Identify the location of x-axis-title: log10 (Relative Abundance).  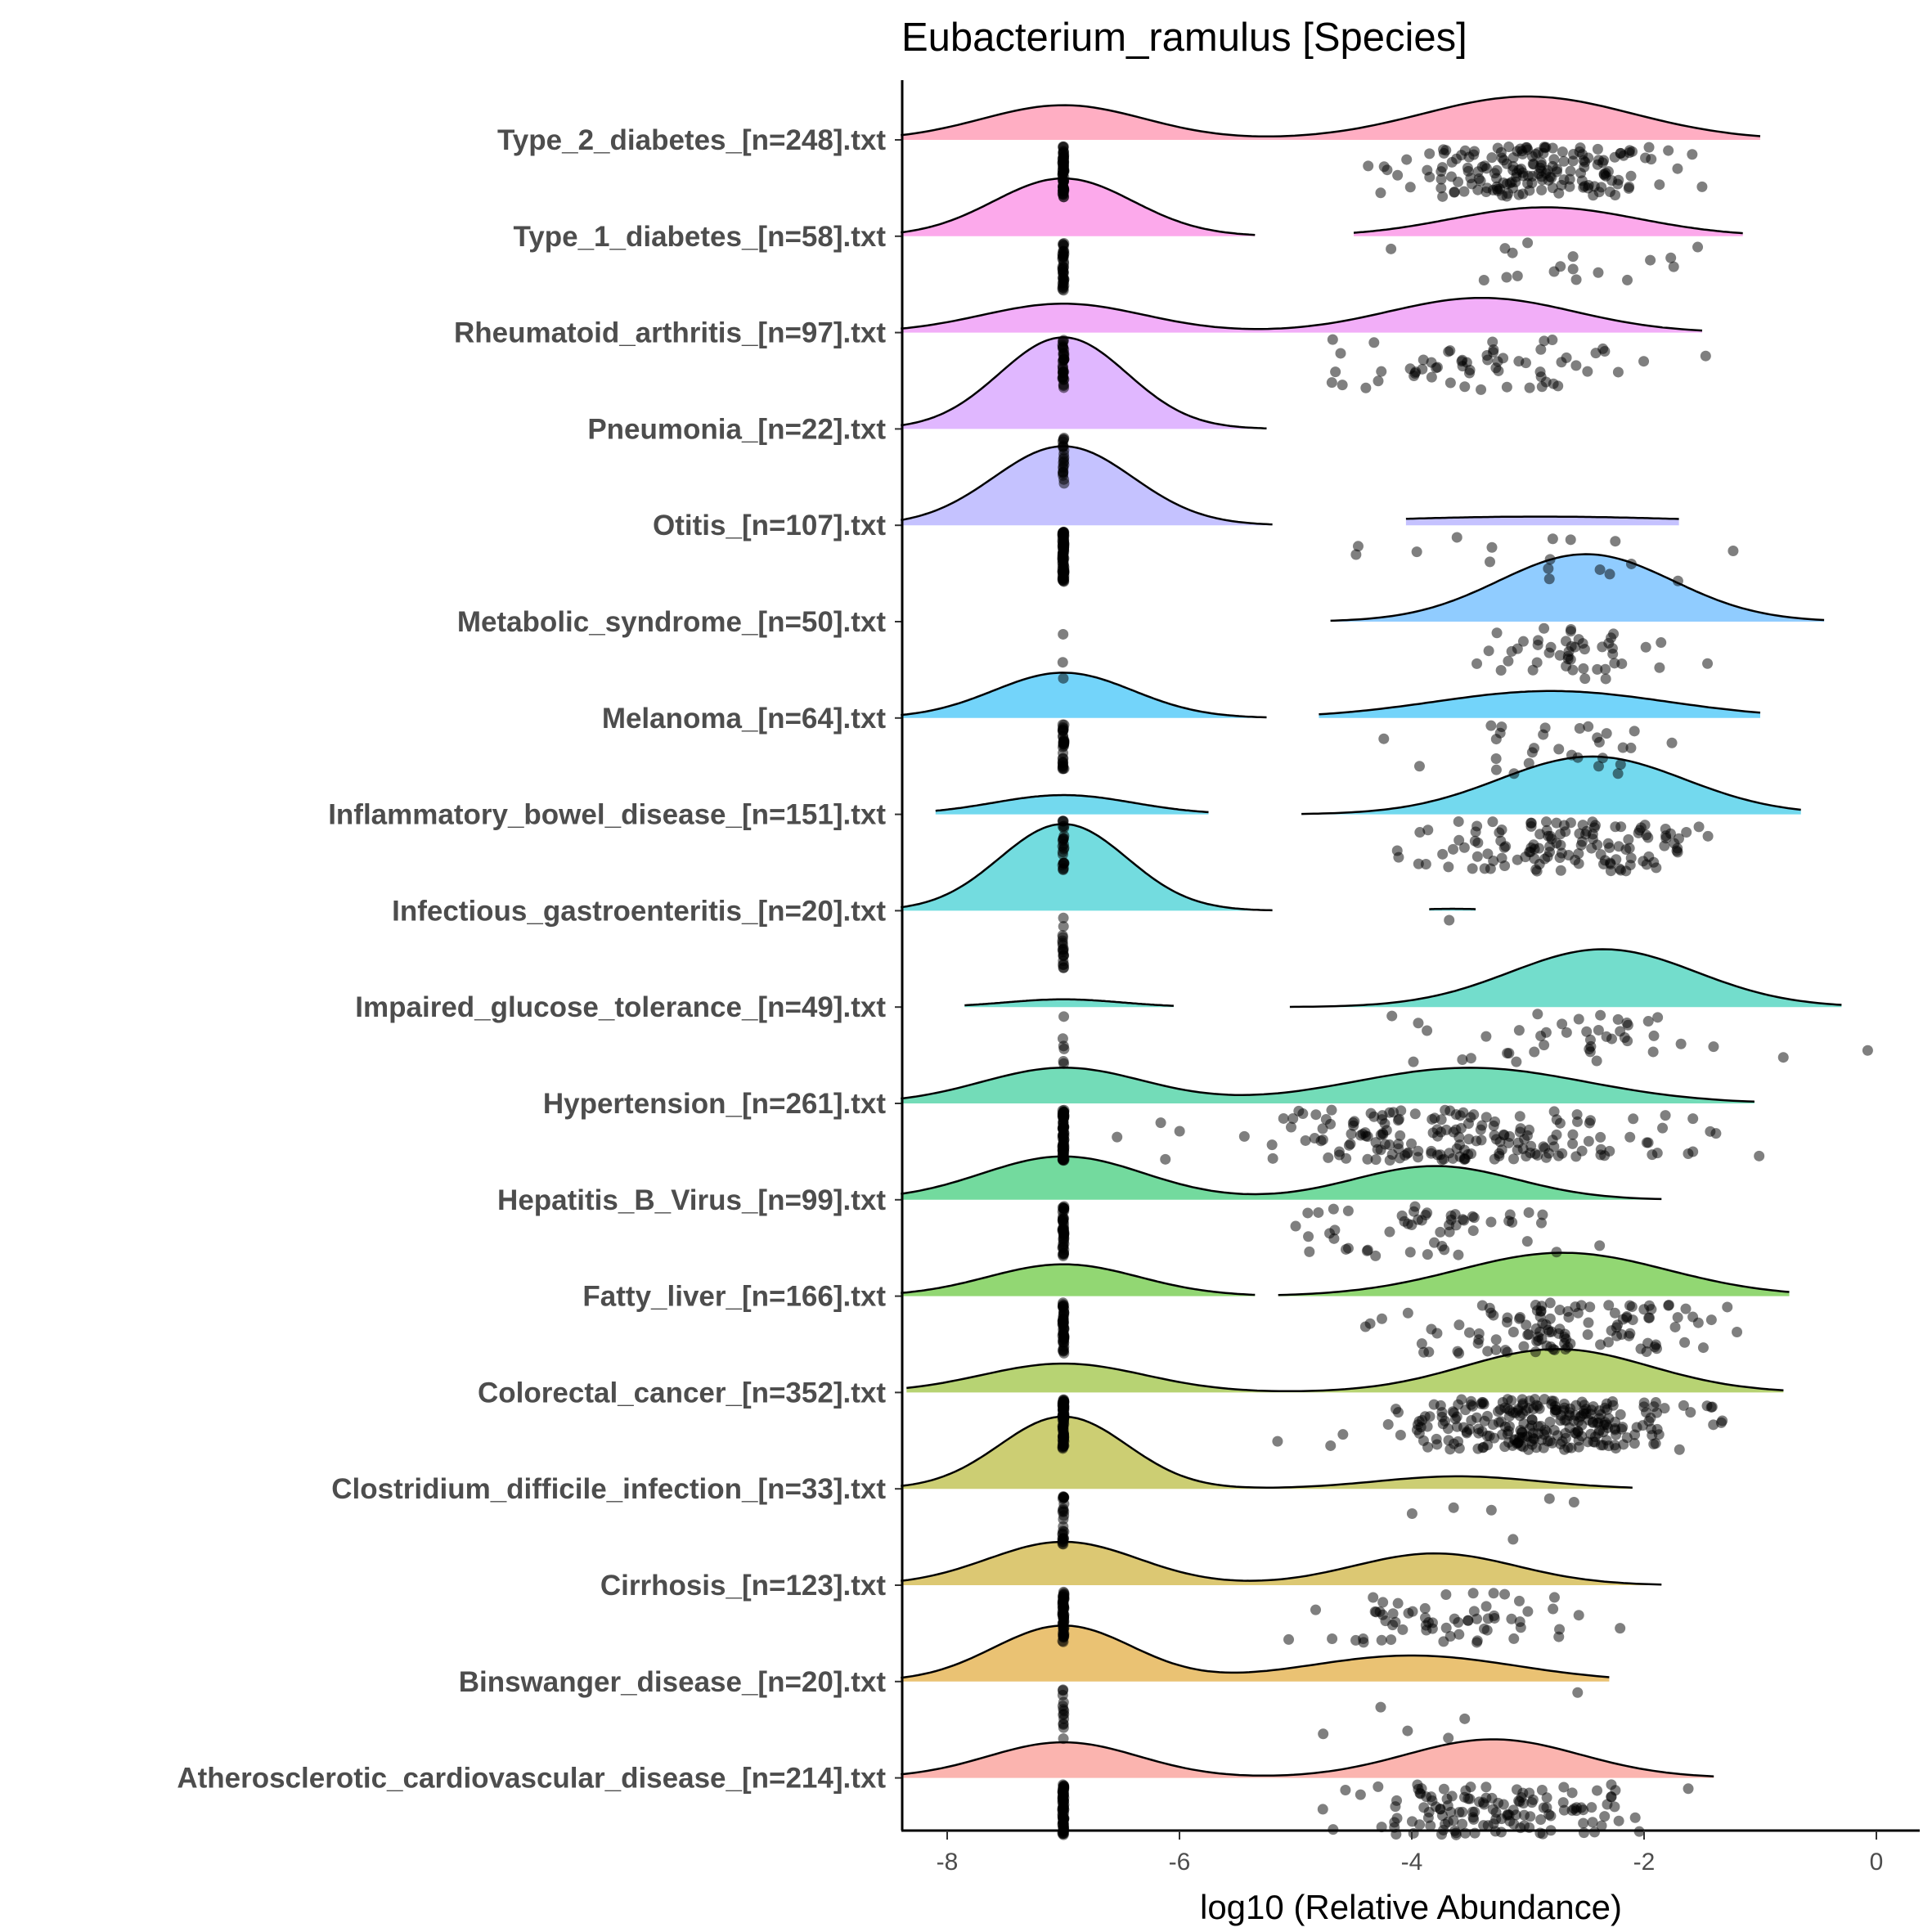
(1411, 1907).